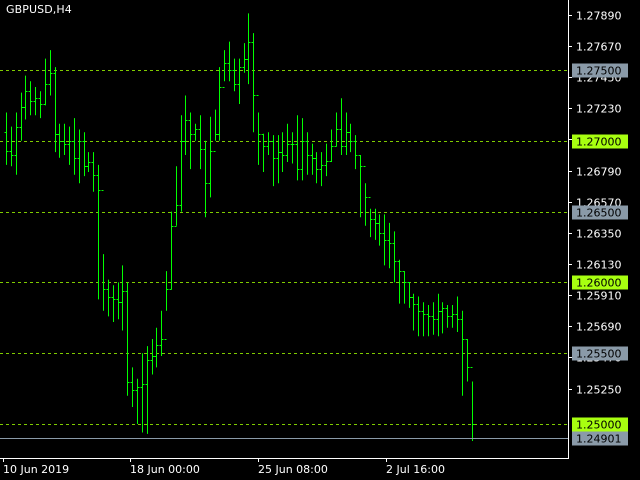 This screenshot has height=480, width=640. Describe the element at coordinates (39, 9) in the screenshot. I see `symbol-timeframe-label: GBPUSD,H4` at that location.